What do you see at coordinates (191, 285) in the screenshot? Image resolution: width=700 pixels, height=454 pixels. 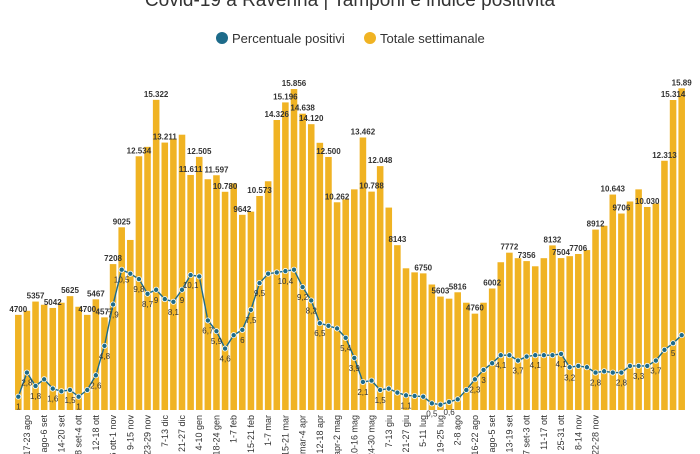 I see `positivity-label: 10,1` at bounding box center [191, 285].